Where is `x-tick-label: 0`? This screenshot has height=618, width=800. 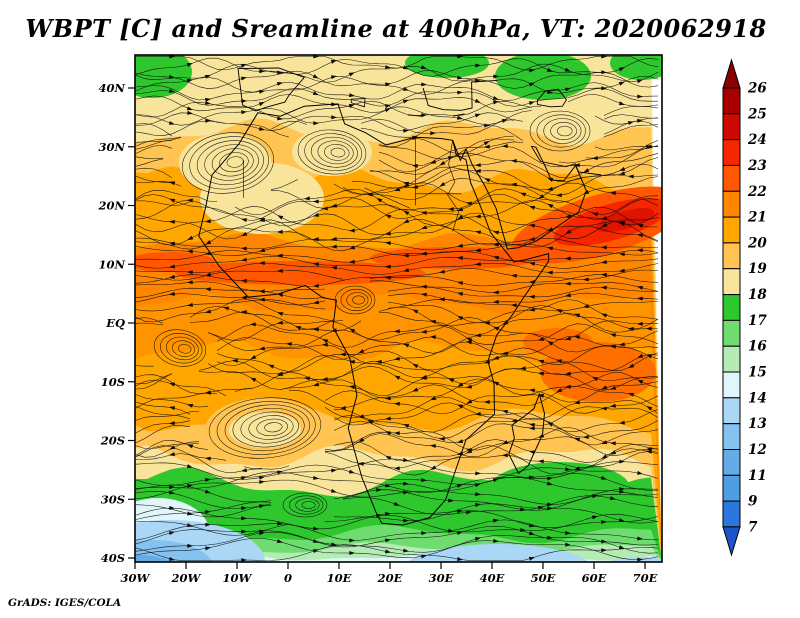 x-tick-label: 0 is located at coordinates (288, 578).